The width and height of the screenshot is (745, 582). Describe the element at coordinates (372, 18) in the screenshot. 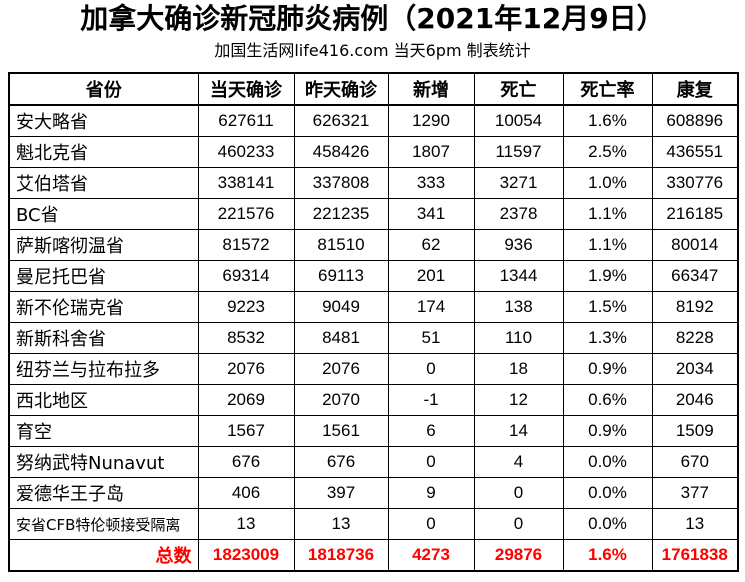

I see `page-title: 加拿大确诊新冠肺炎病例（2021年12月9日）` at that location.